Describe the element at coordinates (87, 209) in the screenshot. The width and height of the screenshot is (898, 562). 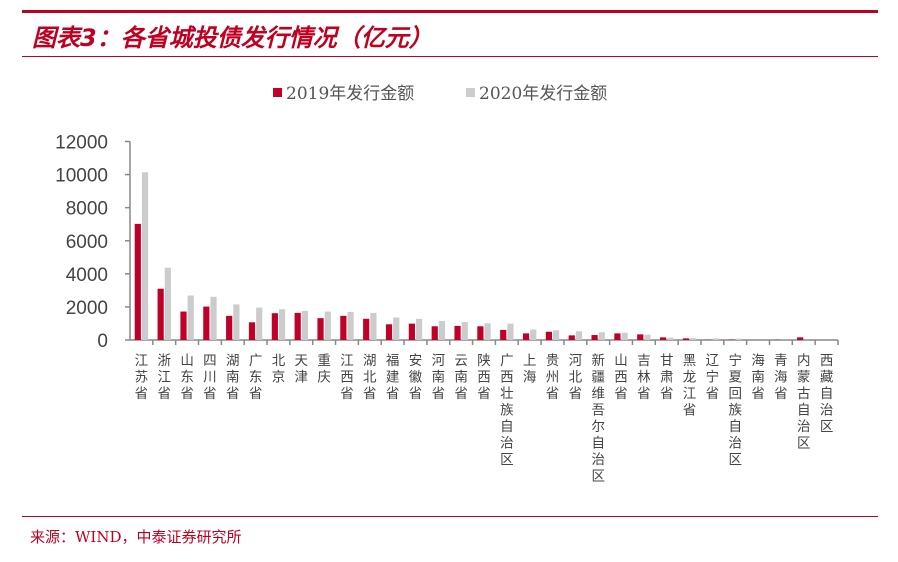
I see `y-tick-label: 8000` at that location.